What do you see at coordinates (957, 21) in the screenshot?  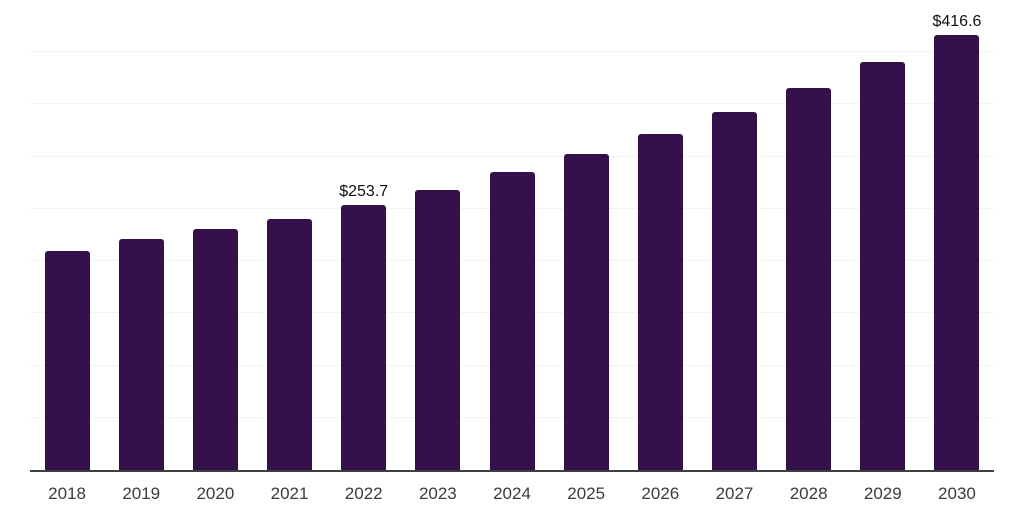 I see `data-label-2030: $416.6` at bounding box center [957, 21].